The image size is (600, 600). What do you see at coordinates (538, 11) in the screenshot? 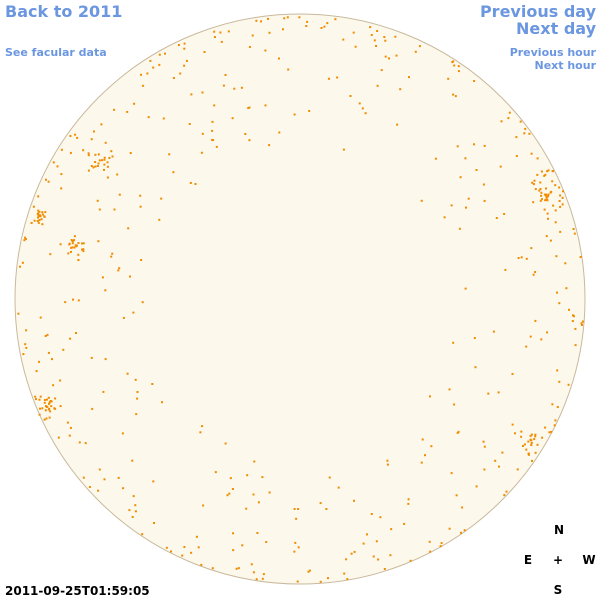
I see `previous-day-link: Previous day` at bounding box center [538, 11].